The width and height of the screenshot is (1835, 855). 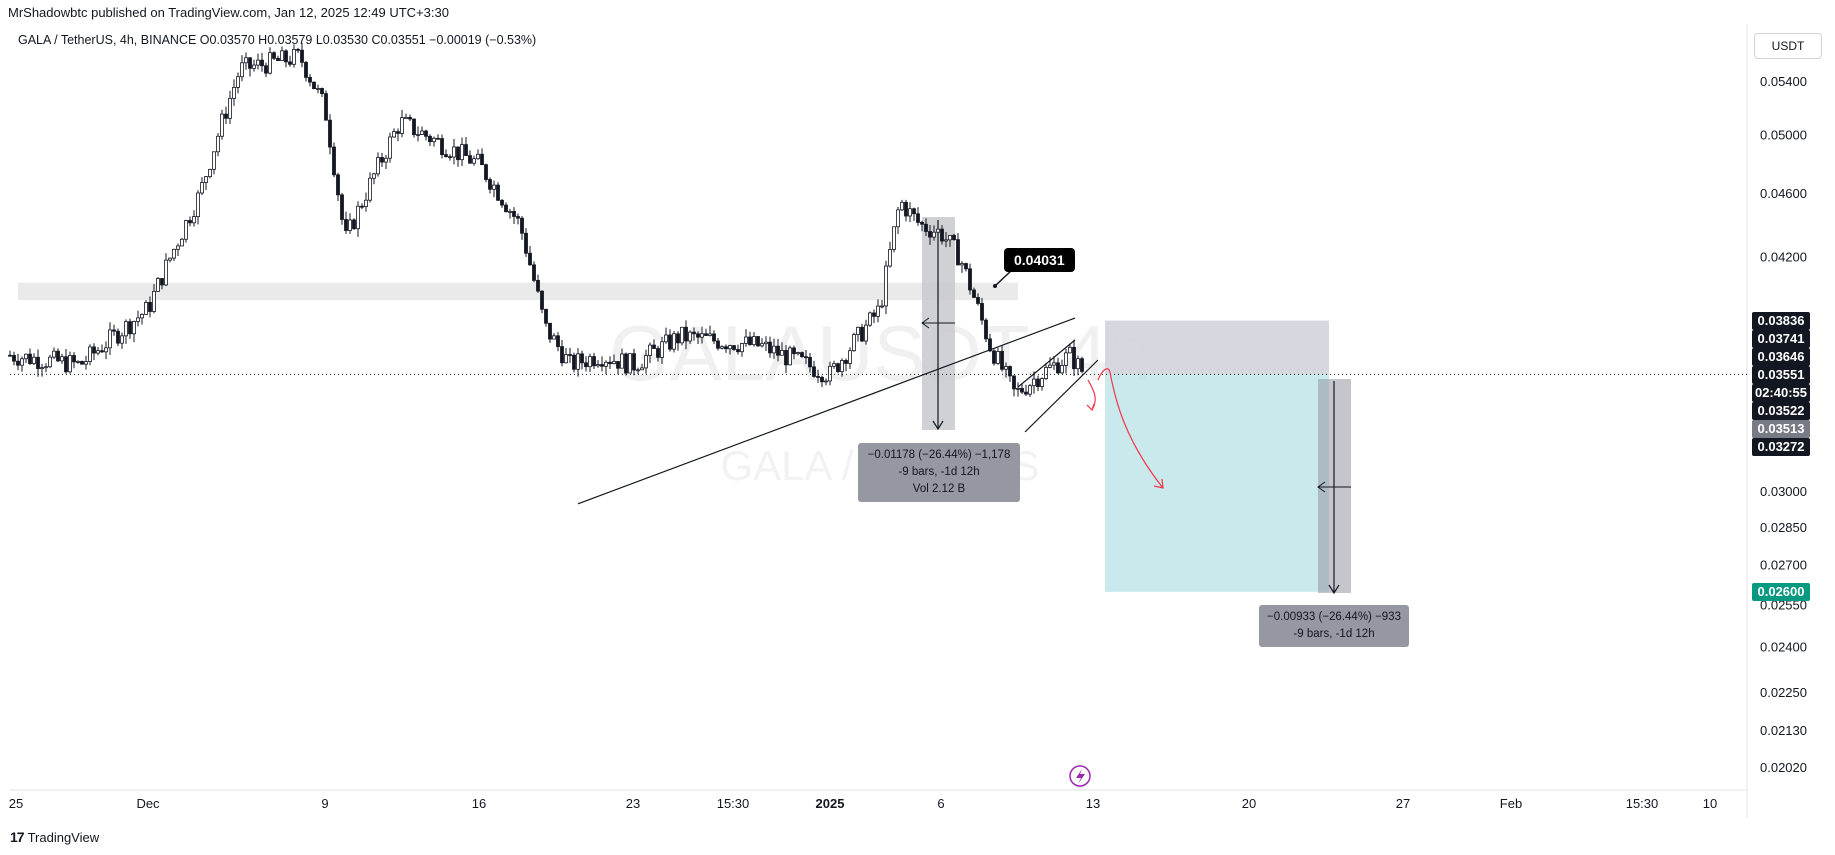 What do you see at coordinates (1781, 428) in the screenshot?
I see `price-tag: 0.03513` at bounding box center [1781, 428].